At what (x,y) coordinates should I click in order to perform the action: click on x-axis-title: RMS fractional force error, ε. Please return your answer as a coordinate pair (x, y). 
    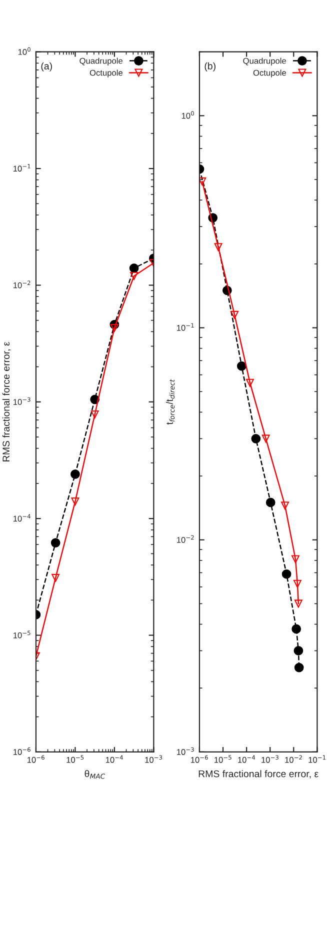
    Looking at the image, I should click on (258, 774).